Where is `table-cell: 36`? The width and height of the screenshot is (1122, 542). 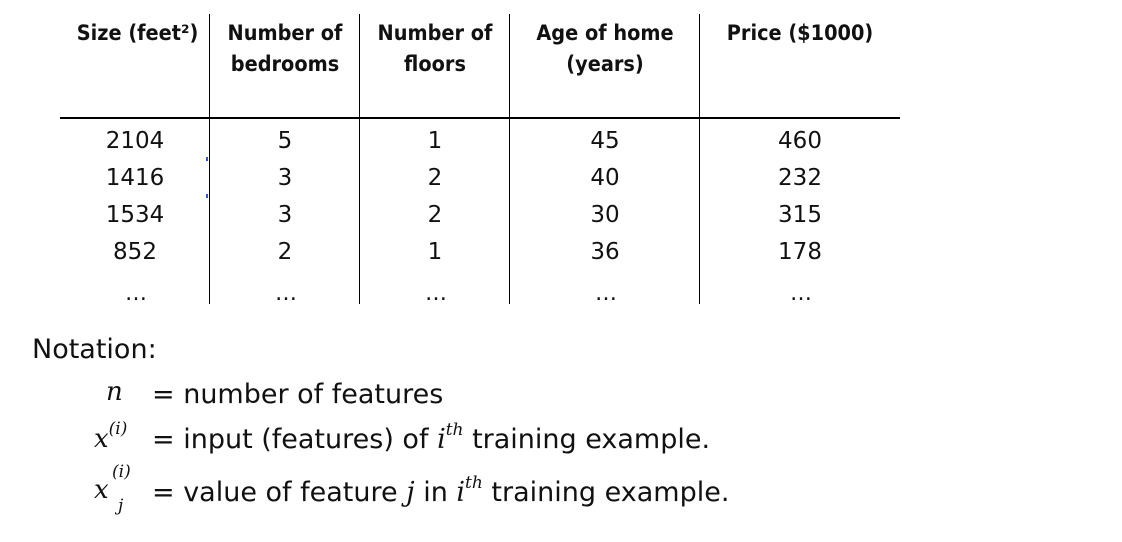 table-cell: 36 is located at coordinates (605, 252).